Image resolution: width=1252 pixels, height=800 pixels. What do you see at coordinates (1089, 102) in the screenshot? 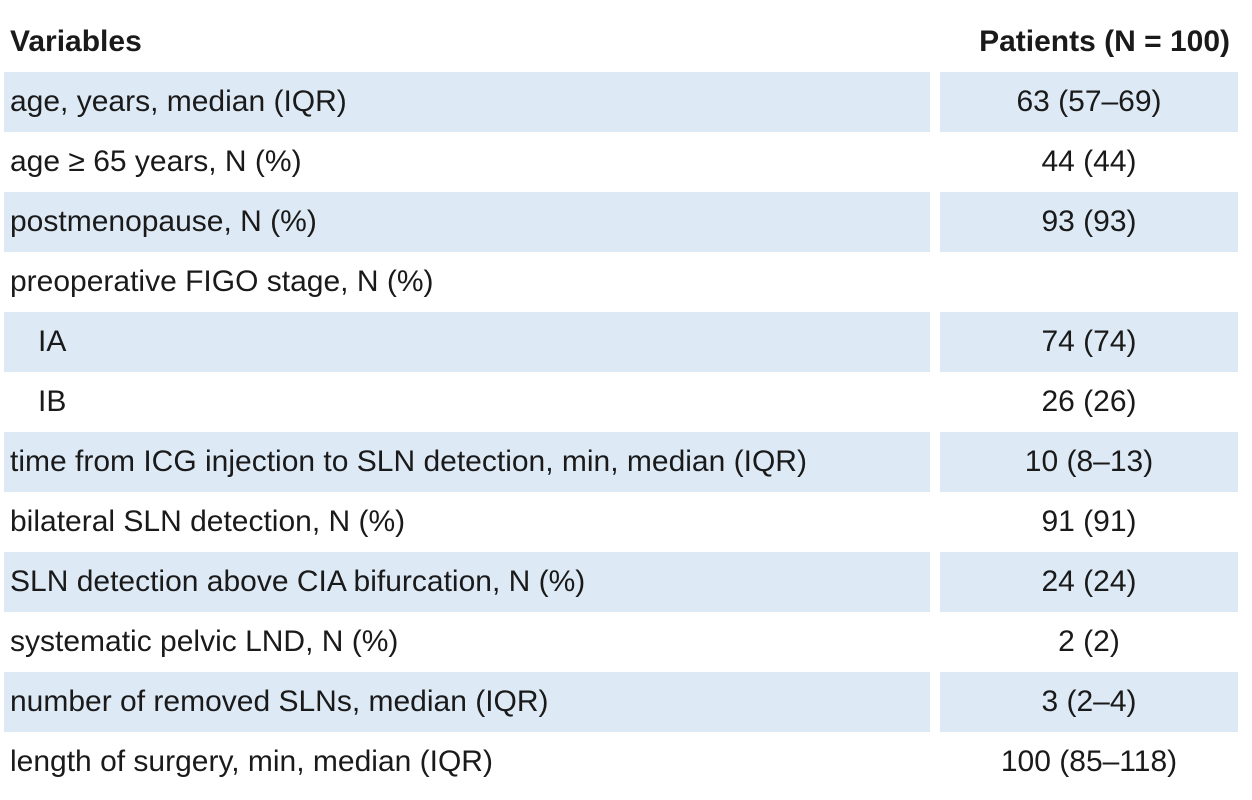
I see `row-patients-value: 63 (57–69)` at bounding box center [1089, 102].